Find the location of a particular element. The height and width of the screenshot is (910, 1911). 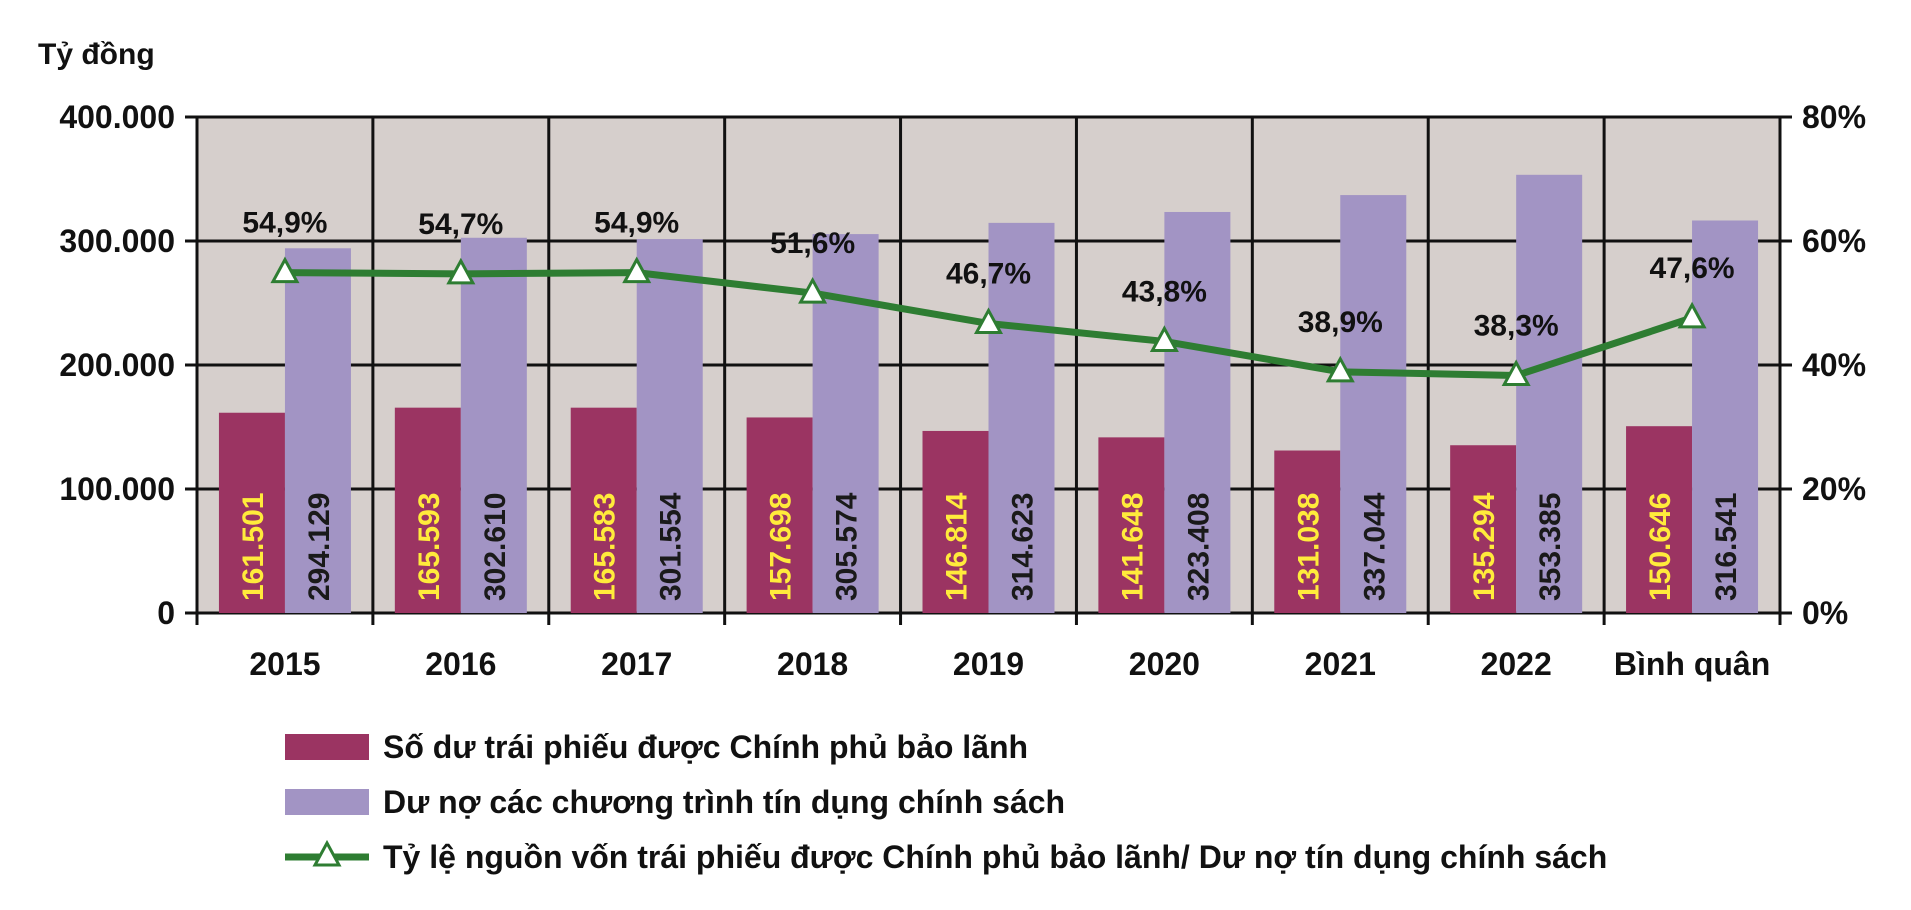

ratio-label: 38,3% is located at coordinates (1516, 326).